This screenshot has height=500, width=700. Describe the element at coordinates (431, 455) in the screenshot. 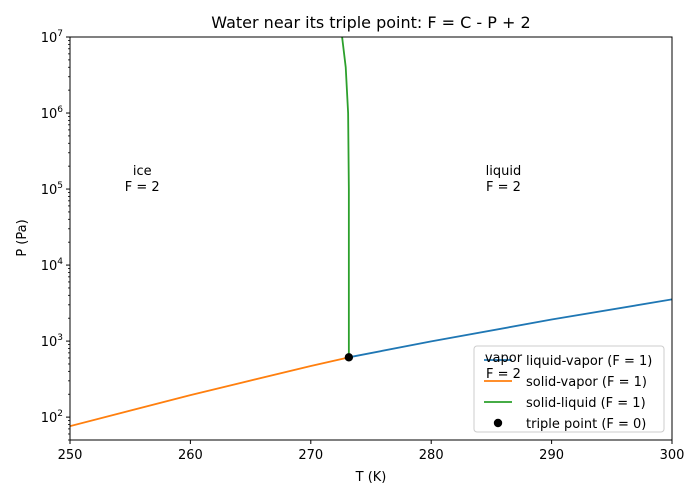

I see `x-tick-label: 280` at that location.